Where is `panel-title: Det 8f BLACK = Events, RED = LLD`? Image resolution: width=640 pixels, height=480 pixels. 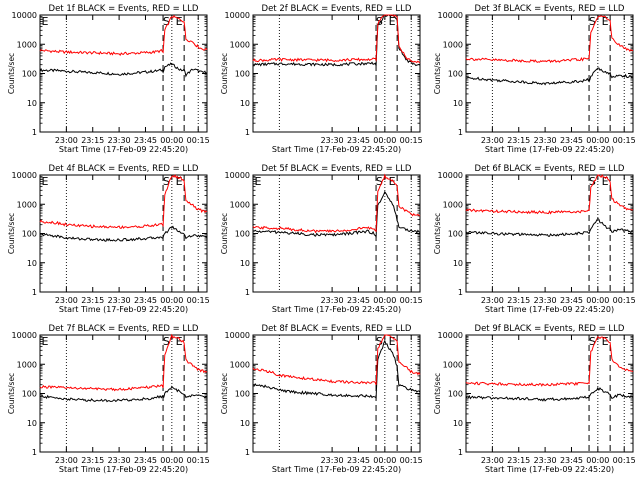 panel-title: Det 8f BLACK = Events, RED = LLD is located at coordinates (337, 329).